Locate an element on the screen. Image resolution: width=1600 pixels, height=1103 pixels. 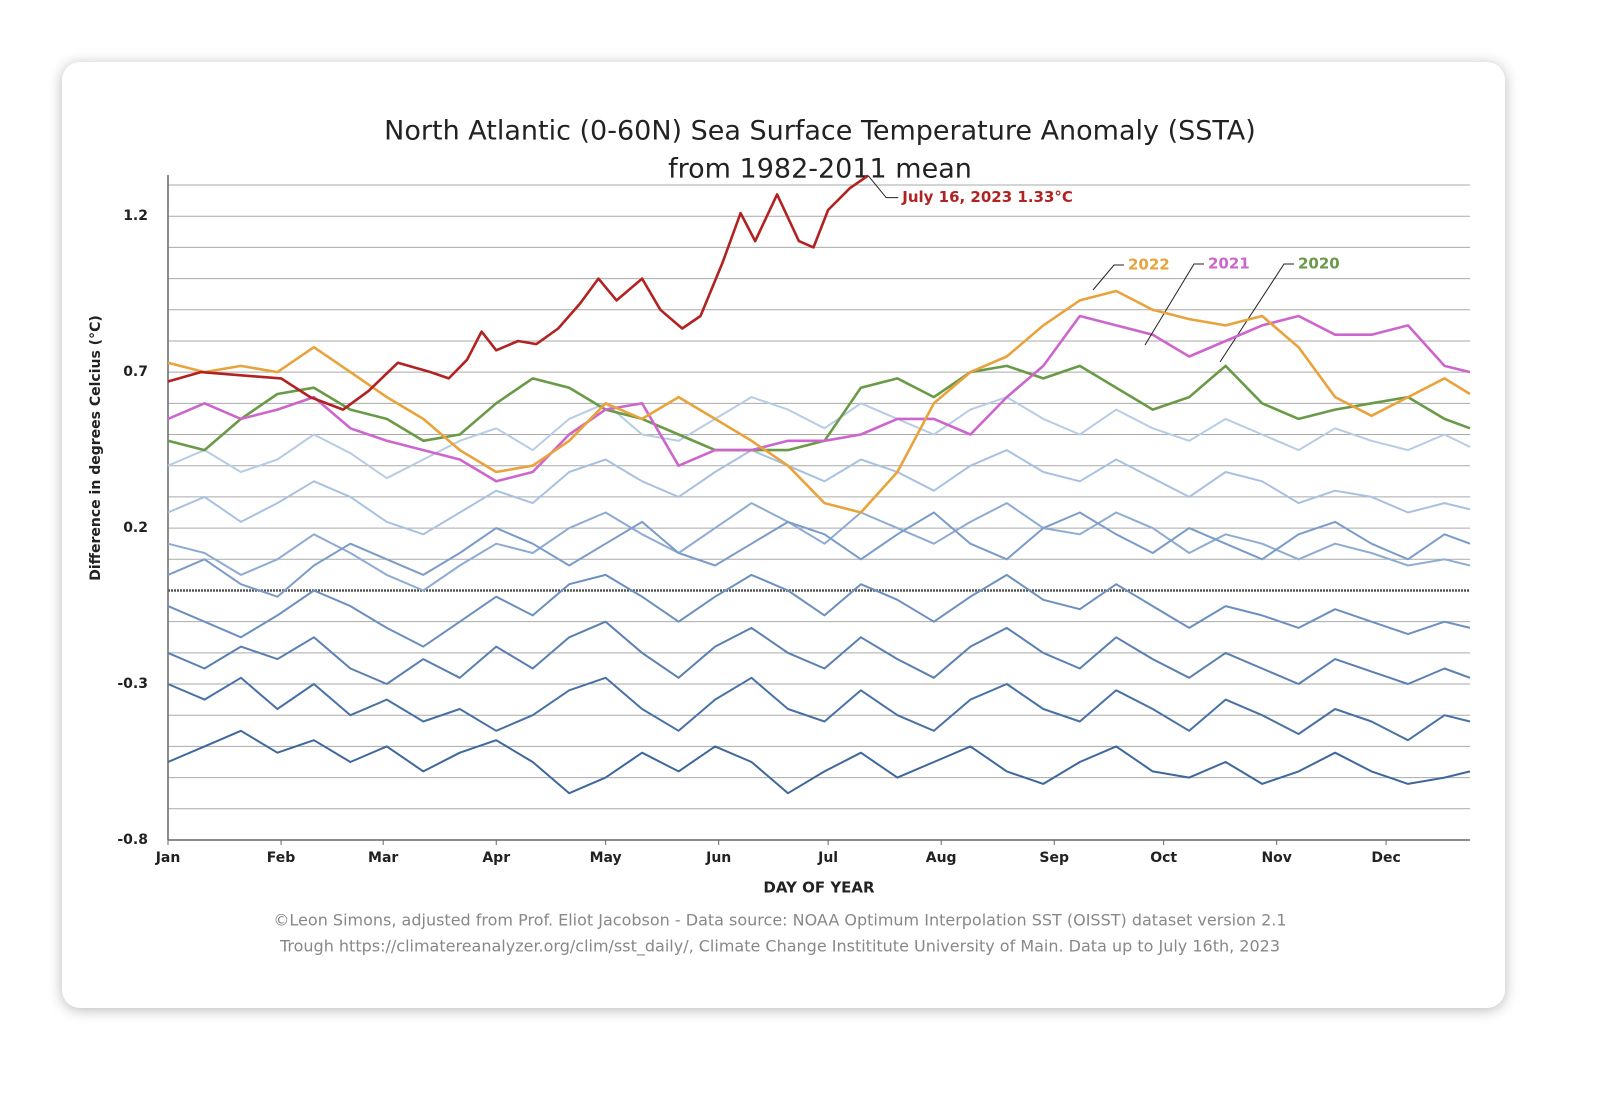
y-axis-label: Difference in degrees Celcius (°C) is located at coordinates (96, 447).